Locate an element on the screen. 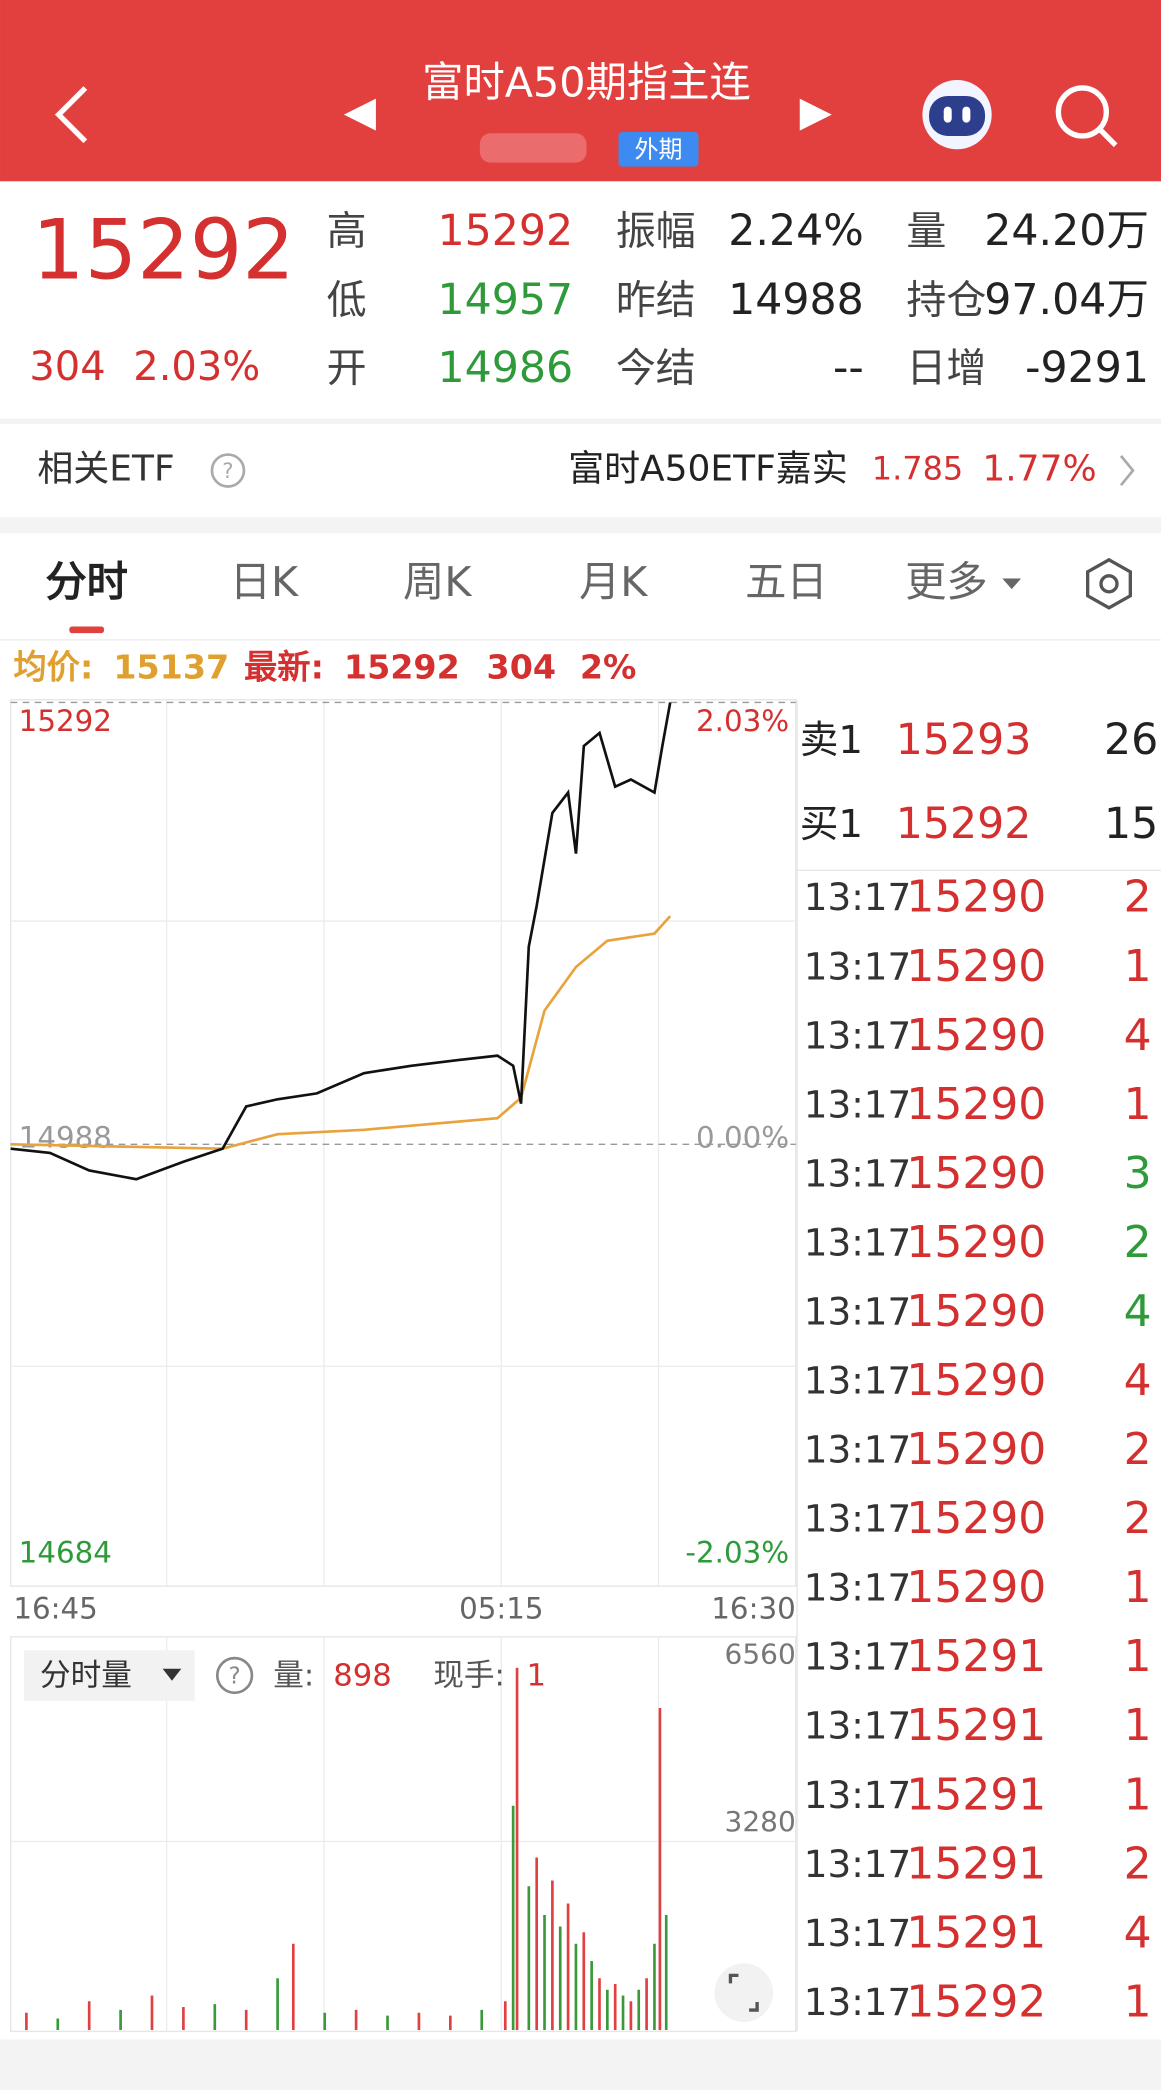  expand-button is located at coordinates (744, 1993).